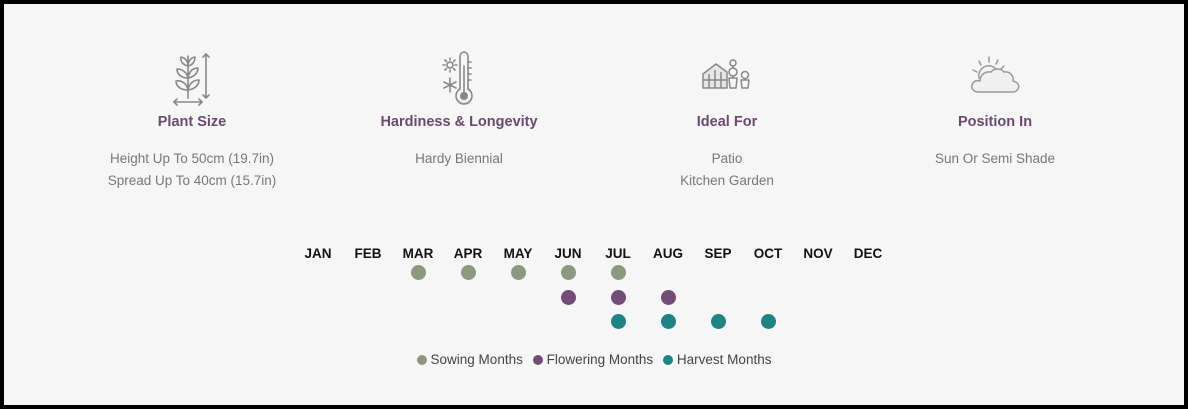  Describe the element at coordinates (457, 78) in the screenshot. I see `thermometer-icon` at that location.